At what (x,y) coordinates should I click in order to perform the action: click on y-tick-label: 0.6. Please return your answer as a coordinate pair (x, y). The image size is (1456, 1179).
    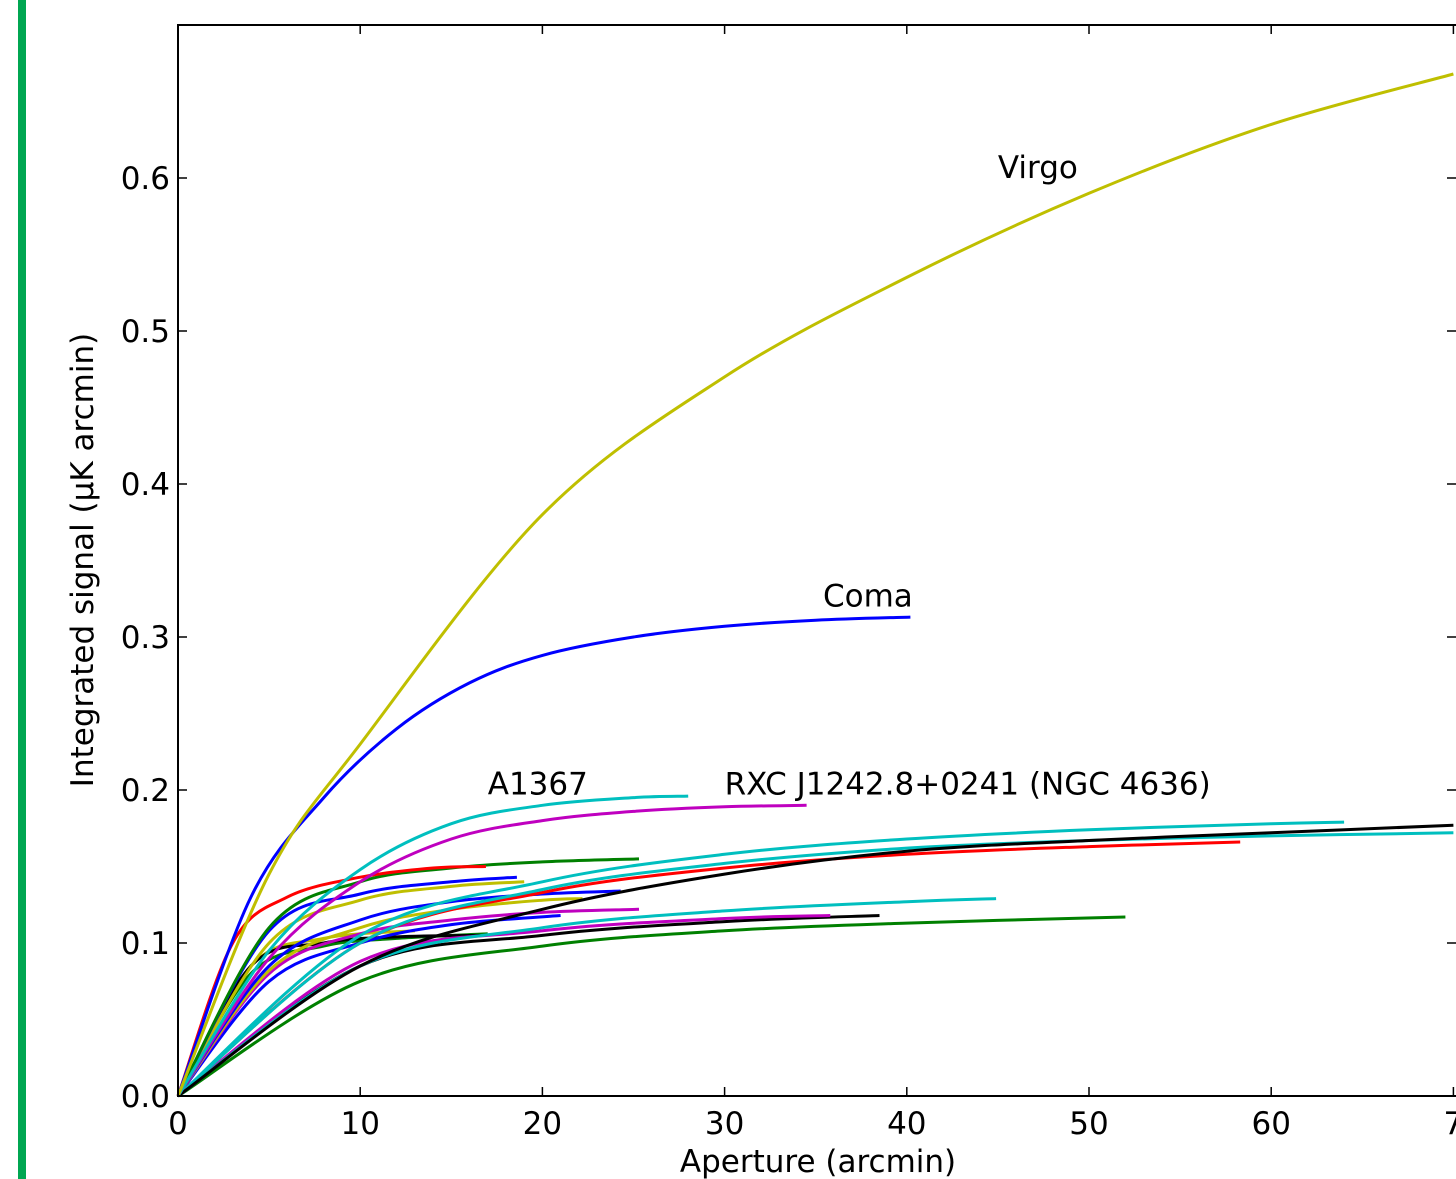
    Looking at the image, I should click on (145, 179).